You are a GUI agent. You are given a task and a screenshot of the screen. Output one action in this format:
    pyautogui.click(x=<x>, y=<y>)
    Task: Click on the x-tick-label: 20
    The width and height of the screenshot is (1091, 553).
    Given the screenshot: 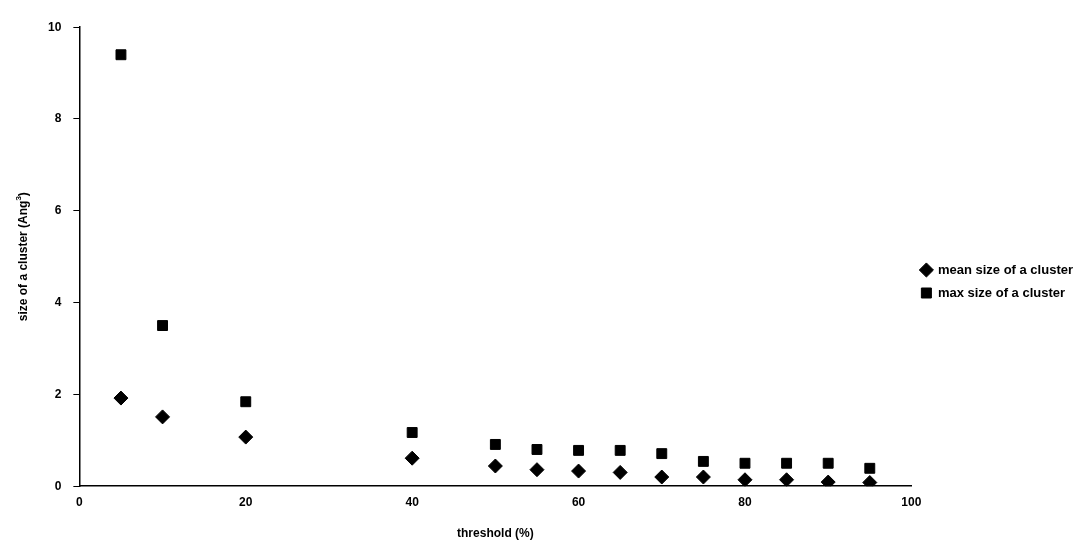 What is the action you would take?
    pyautogui.click(x=246, y=501)
    